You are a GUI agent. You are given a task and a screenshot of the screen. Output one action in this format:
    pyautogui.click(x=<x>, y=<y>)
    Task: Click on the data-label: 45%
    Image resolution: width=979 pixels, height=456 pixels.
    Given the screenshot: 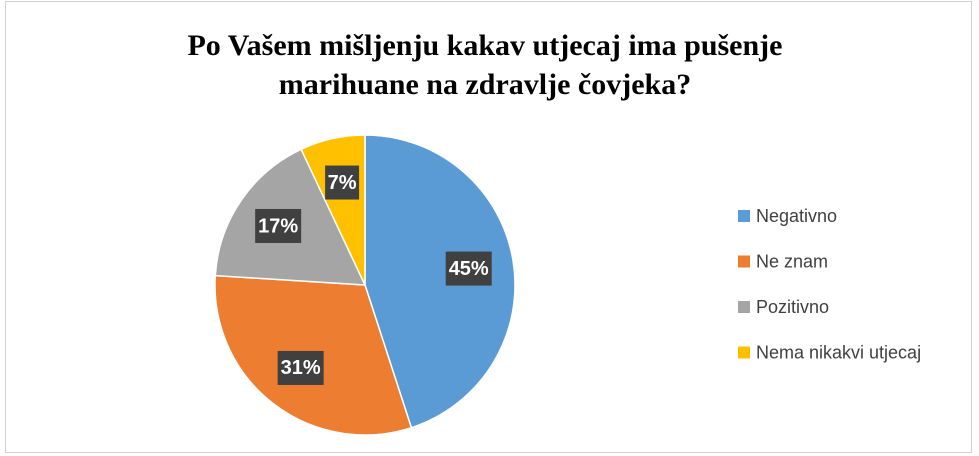 What is the action you would take?
    pyautogui.click(x=469, y=269)
    